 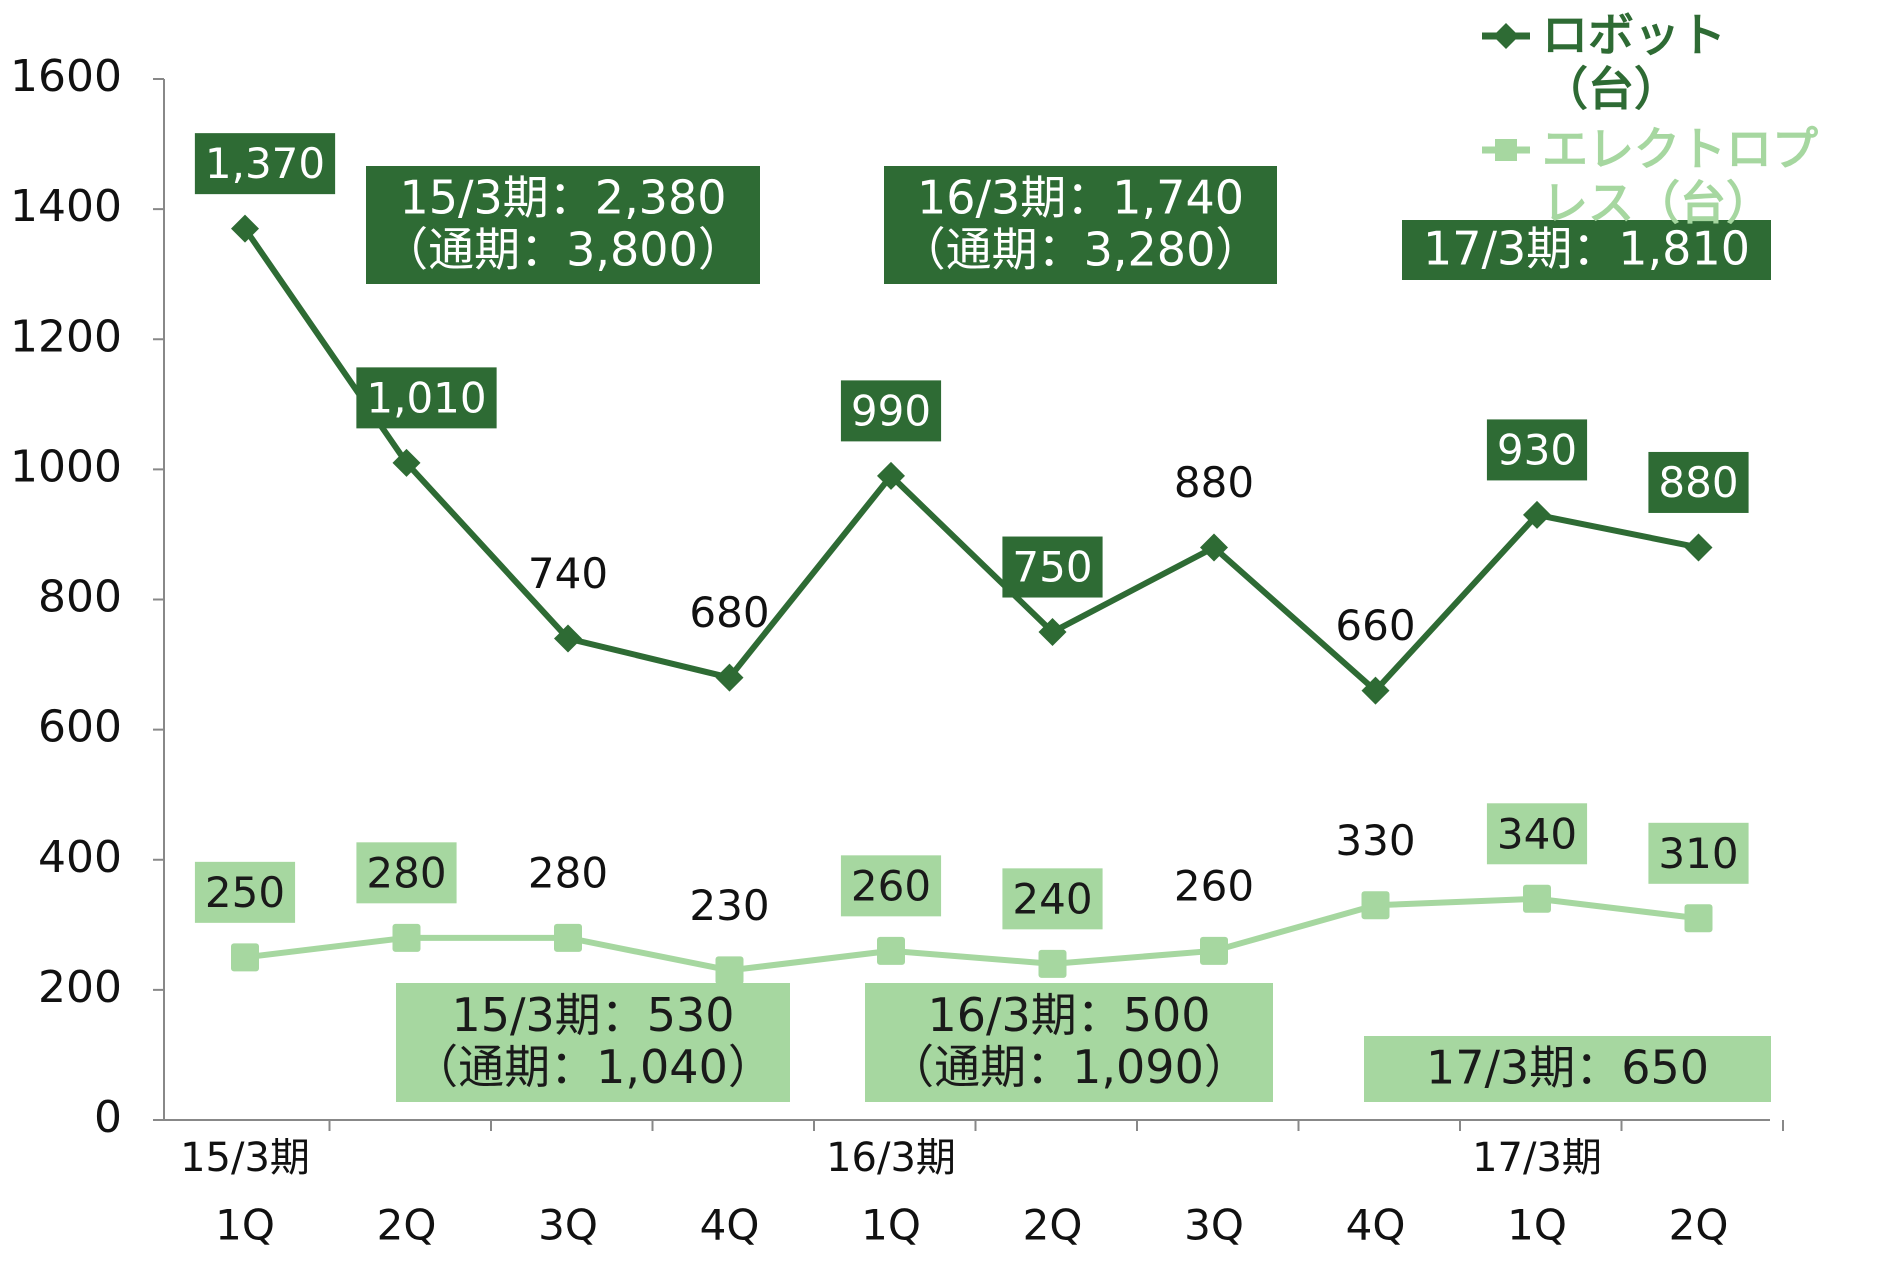 I want to click on legend-label: ロボット（台）, so click(x=1634, y=62).